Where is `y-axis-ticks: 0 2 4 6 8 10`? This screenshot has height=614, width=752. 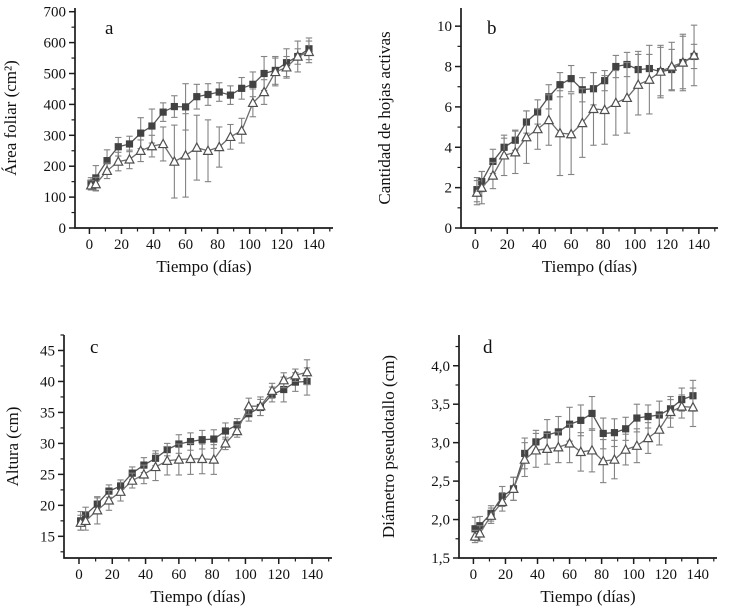
y-axis-ticks: 0 2 4 6 8 10 is located at coordinates (449, 128).